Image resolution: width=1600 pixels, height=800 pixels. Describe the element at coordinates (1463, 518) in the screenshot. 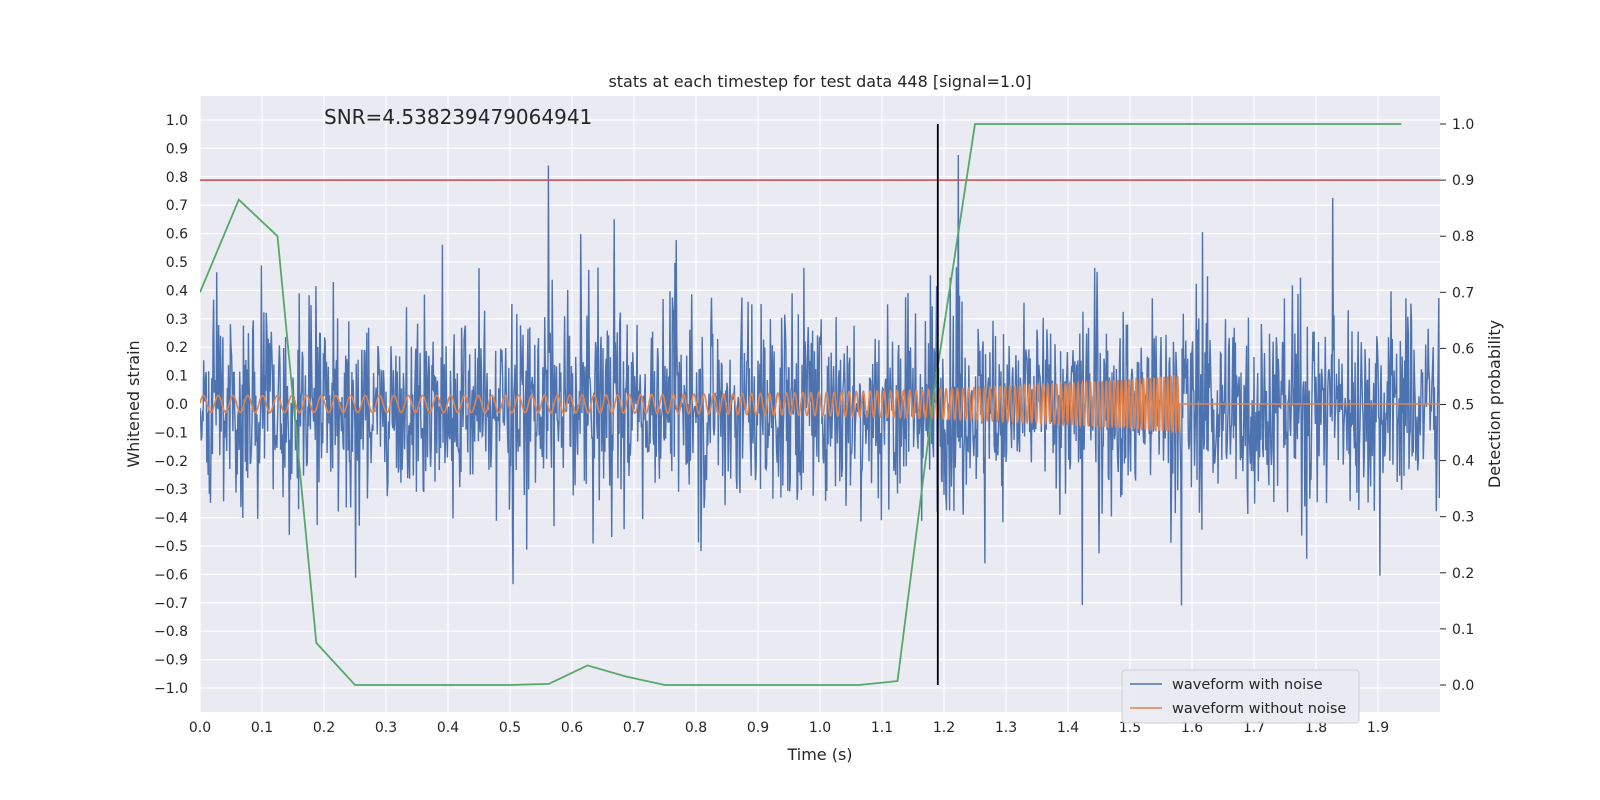

I see `y2-tick-label: 0.3` at that location.